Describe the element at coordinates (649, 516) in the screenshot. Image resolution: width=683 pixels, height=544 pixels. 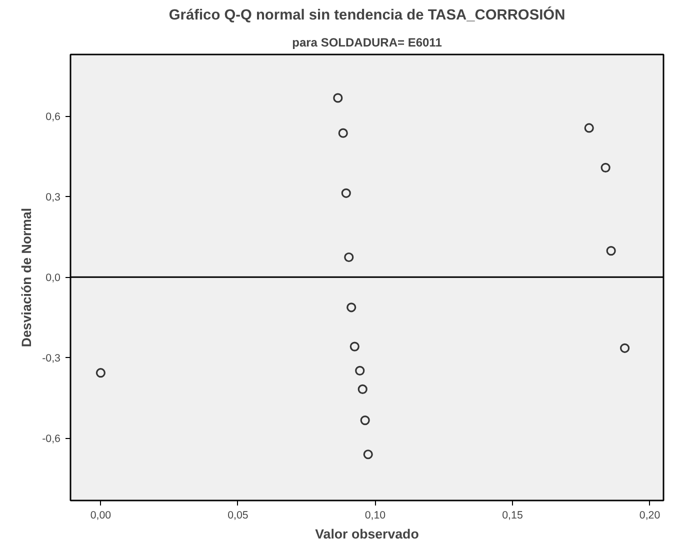
I see `x-tick-label: 0,20` at that location.